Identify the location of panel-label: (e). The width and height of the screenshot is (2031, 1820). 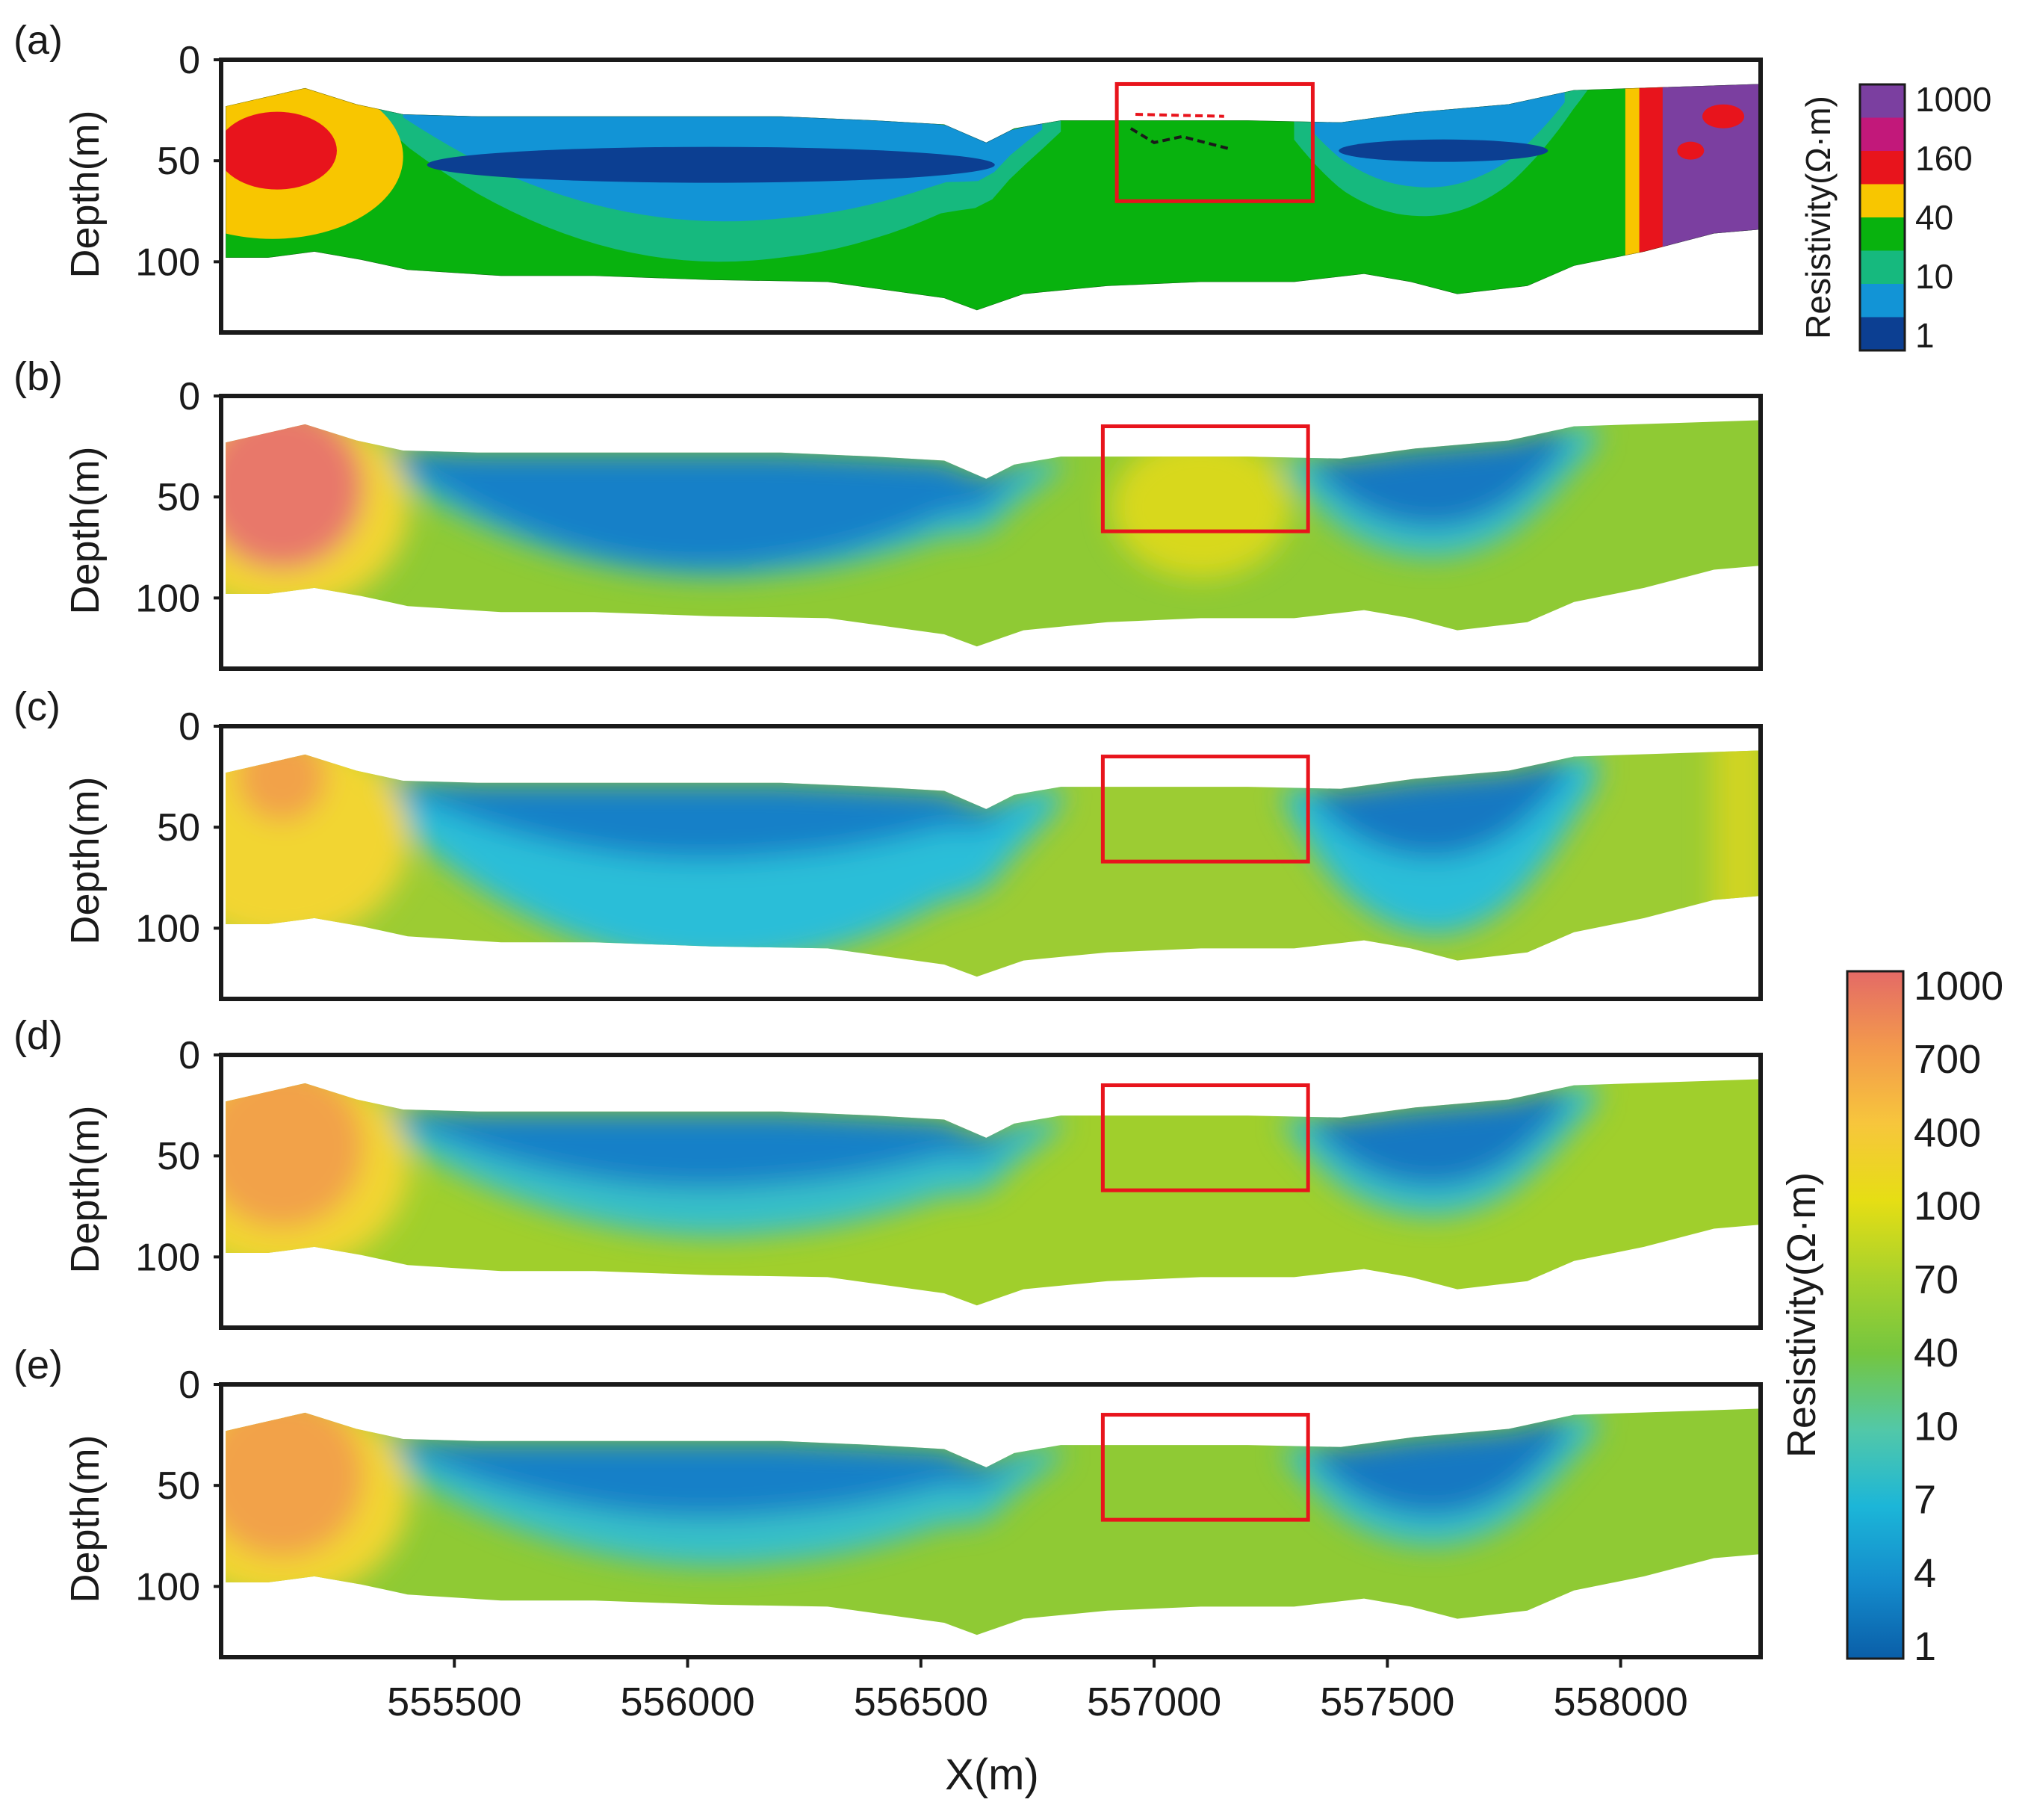
(38, 1365).